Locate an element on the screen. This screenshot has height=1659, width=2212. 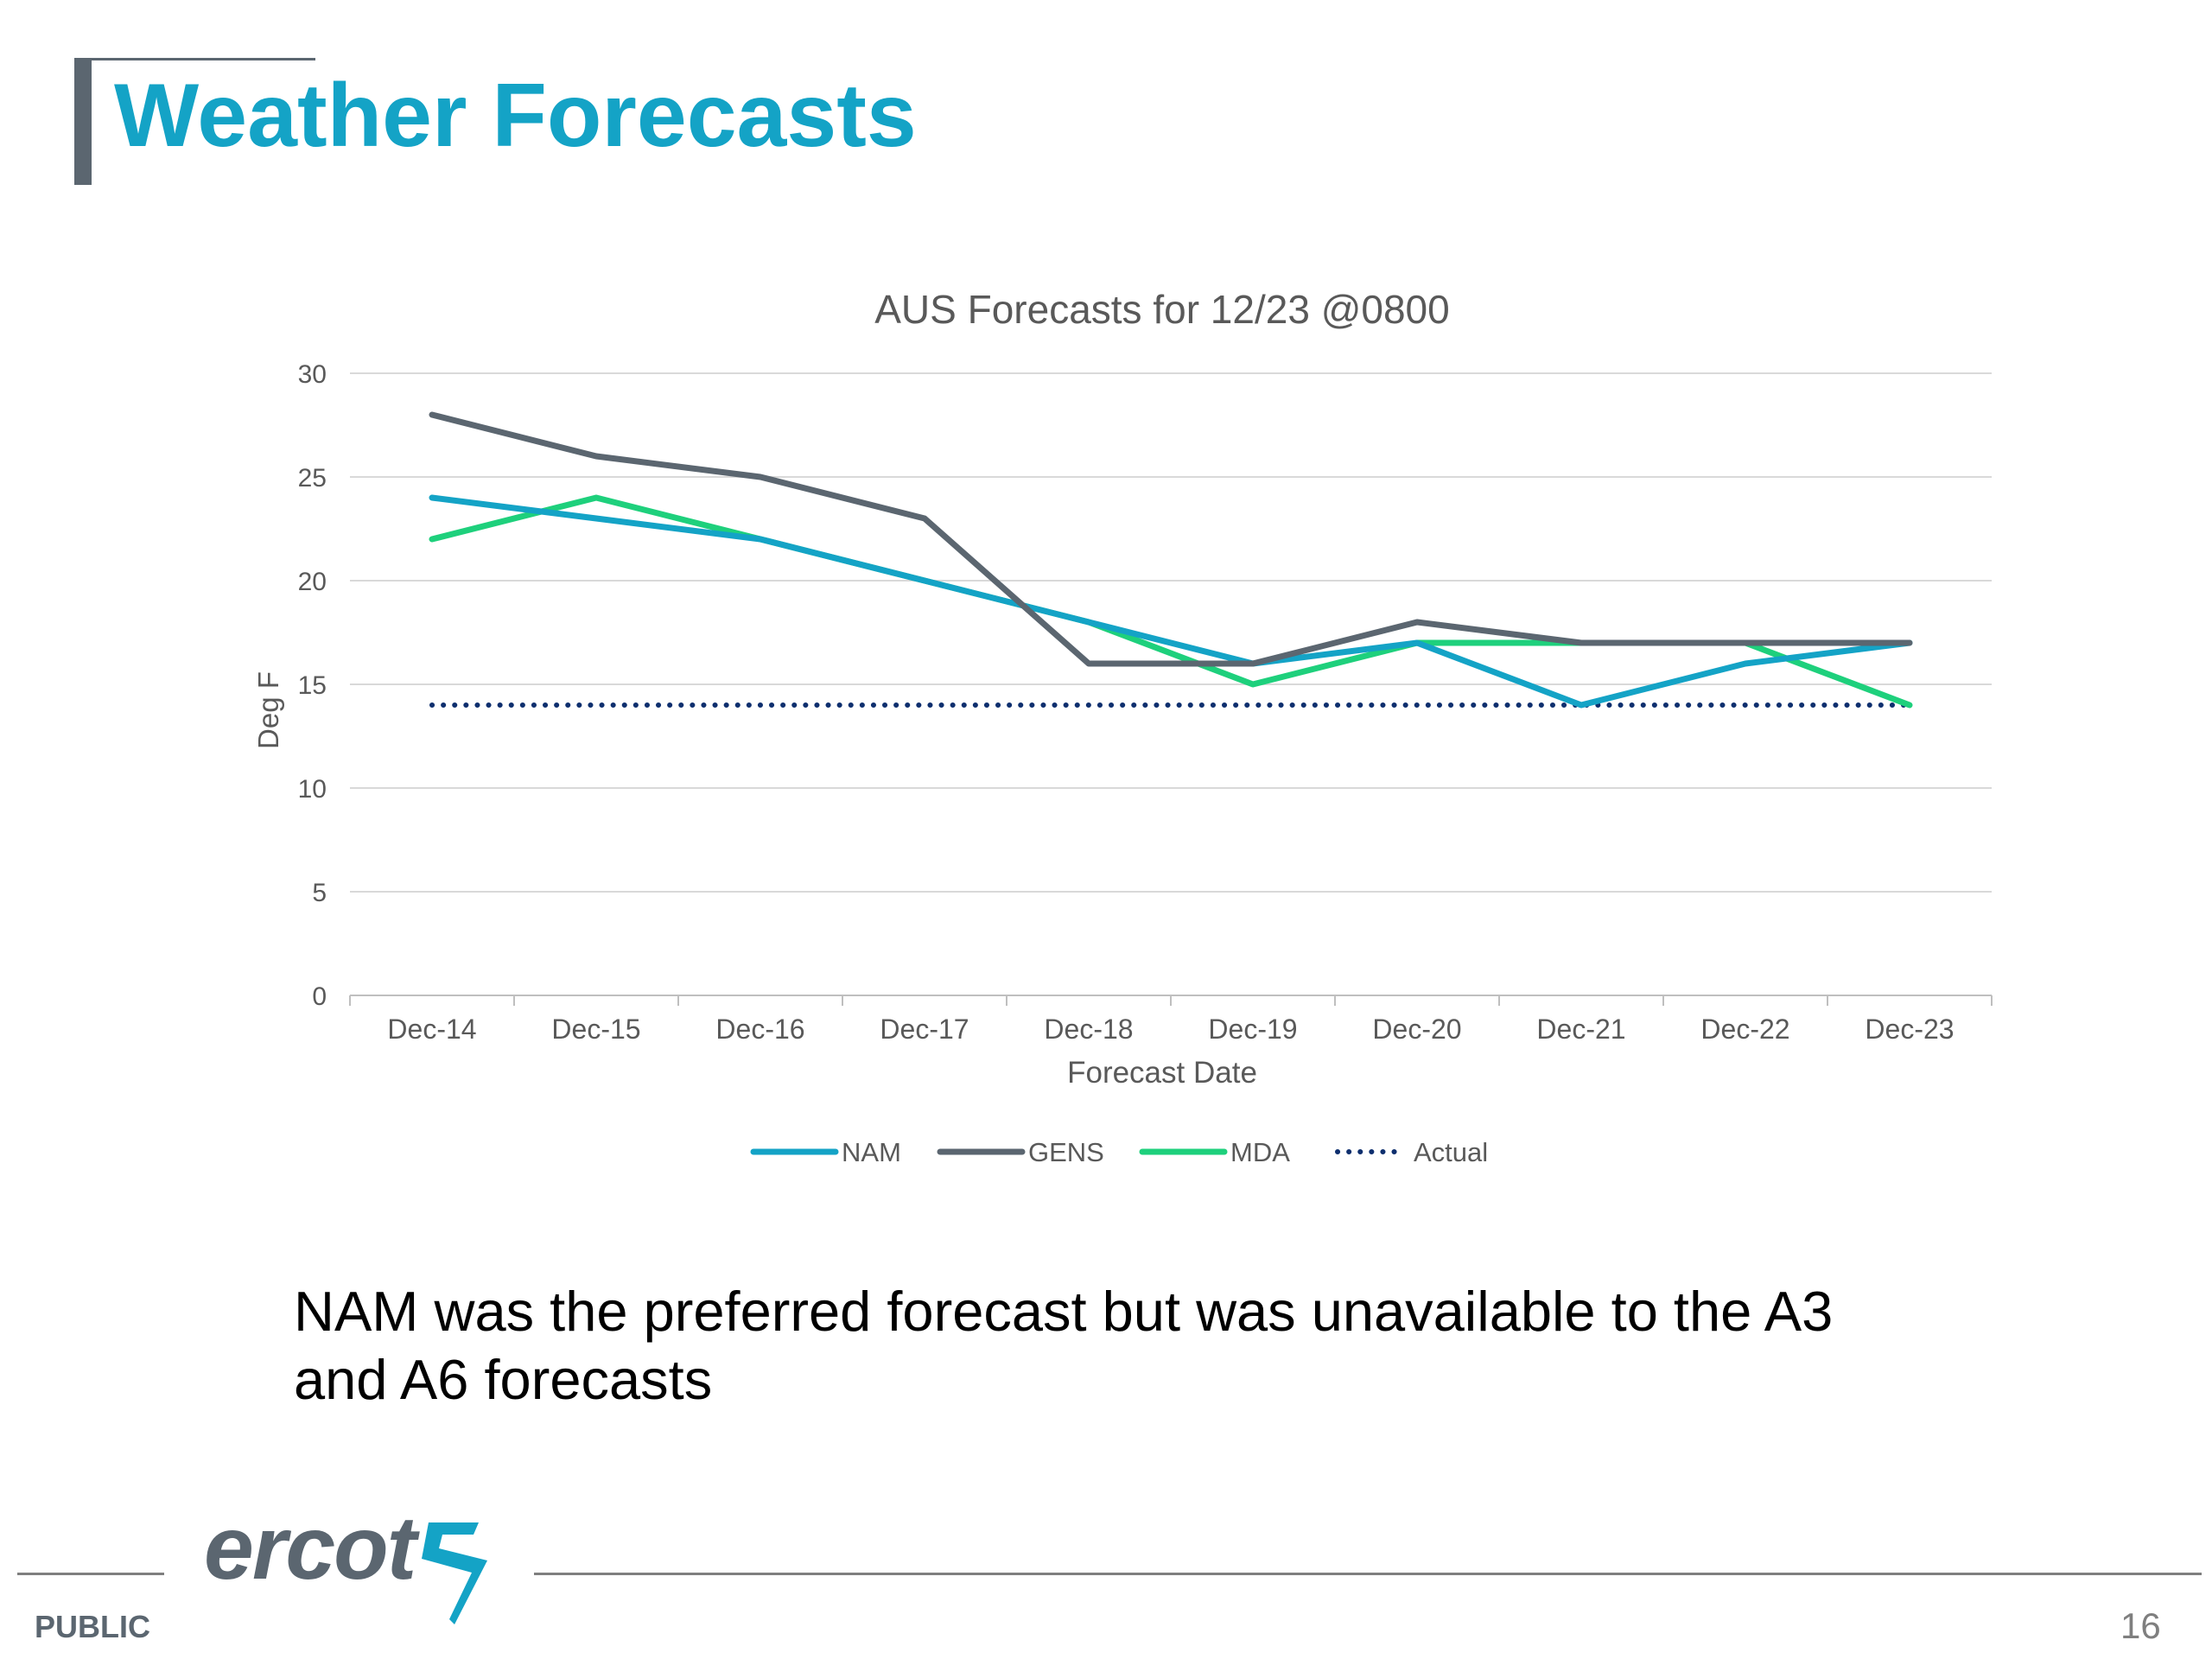
x-axis-title: Forecast Date is located at coordinates (1162, 1073).